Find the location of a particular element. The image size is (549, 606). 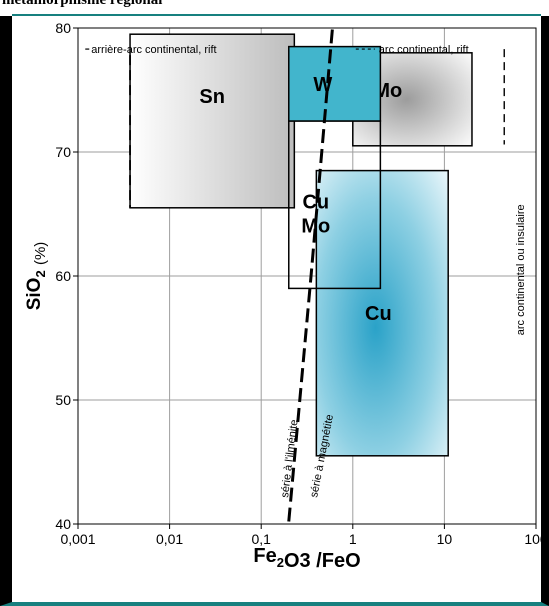

header-text: métamorphisme régional is located at coordinates (82, 4).